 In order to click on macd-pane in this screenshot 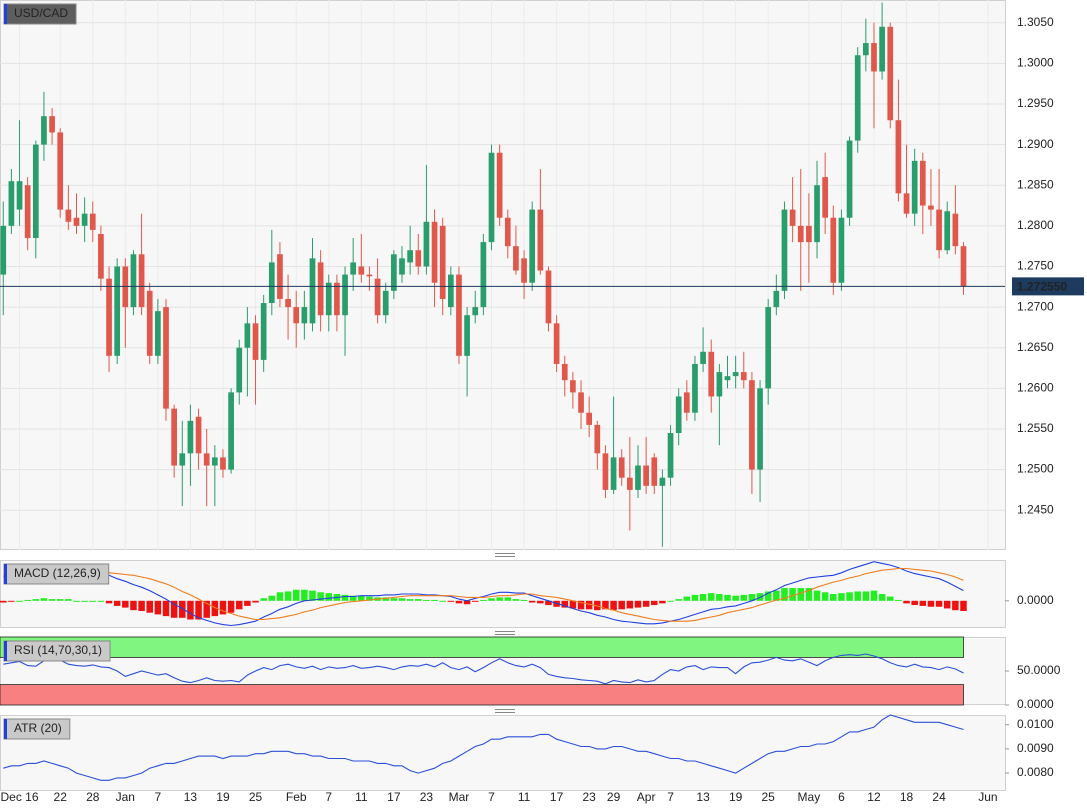, I will do `click(503, 594)`.